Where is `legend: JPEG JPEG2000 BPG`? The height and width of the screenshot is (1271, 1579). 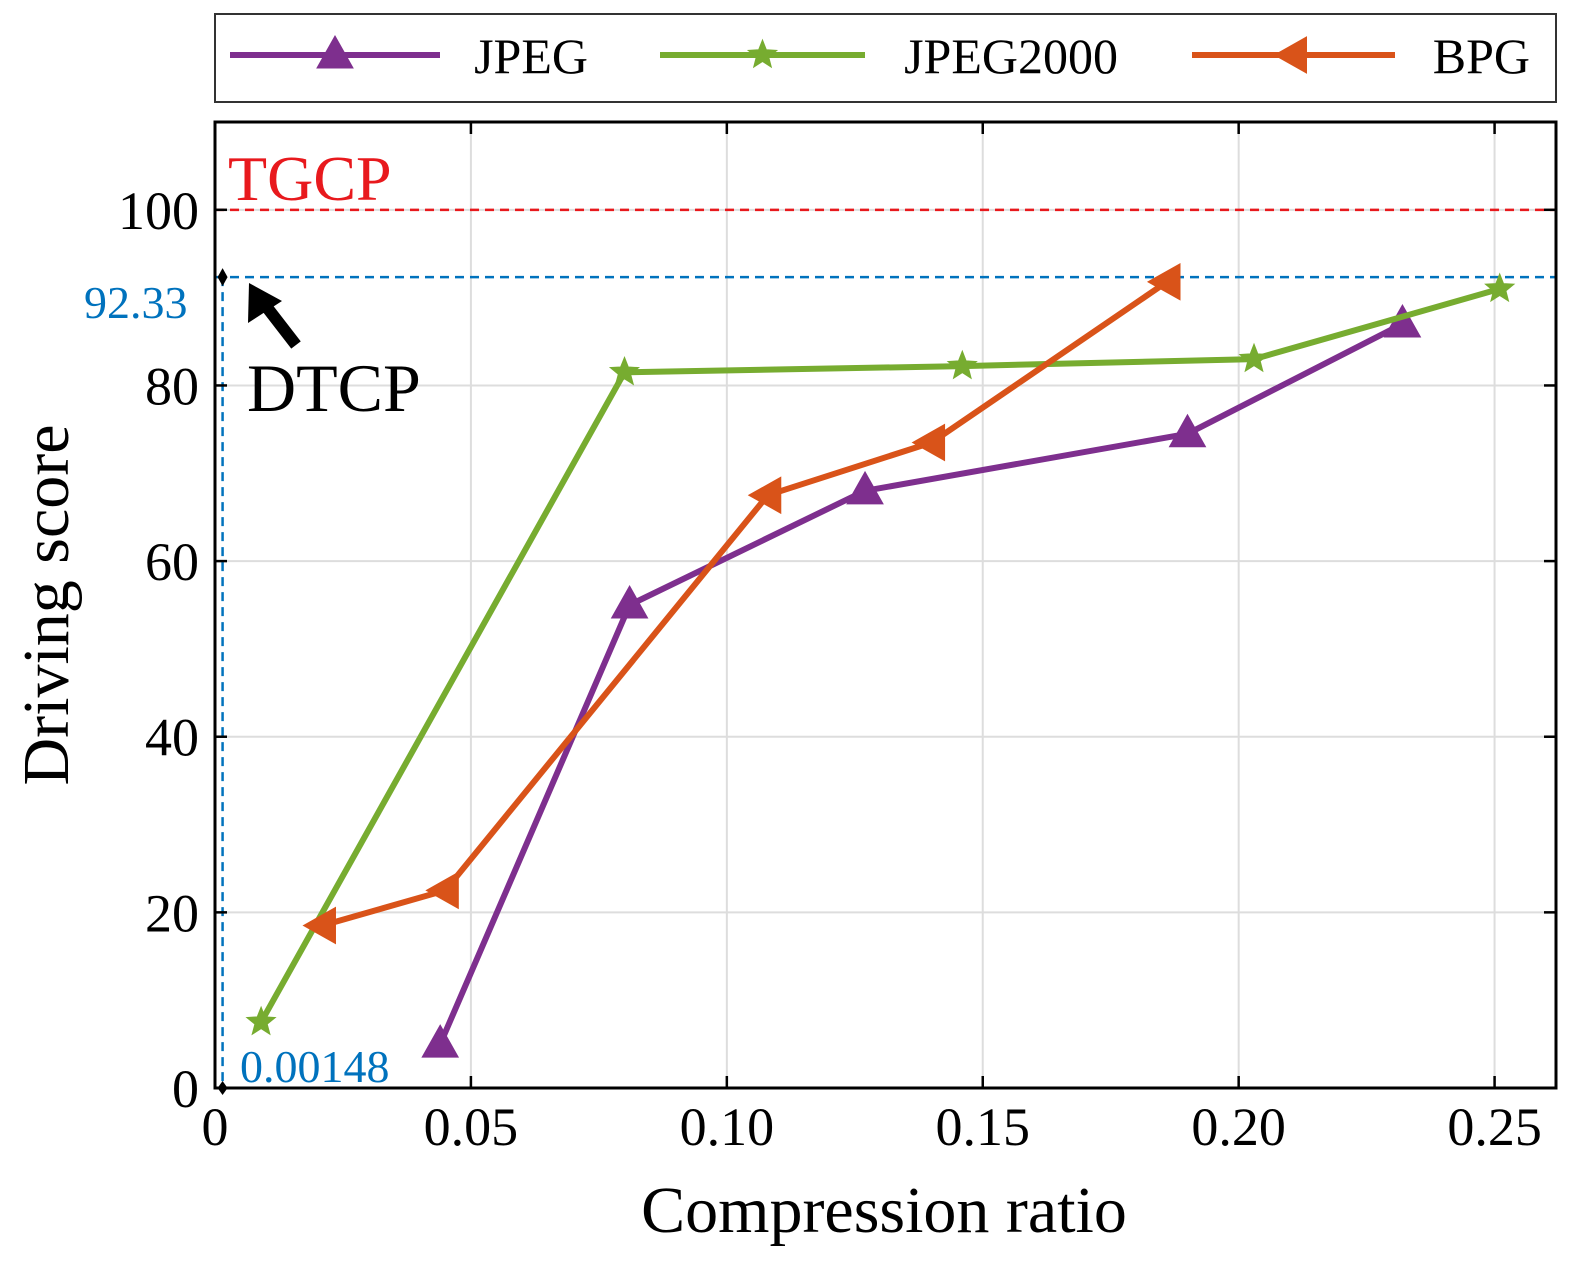
legend: JPEG JPEG2000 BPG is located at coordinates (885, 58).